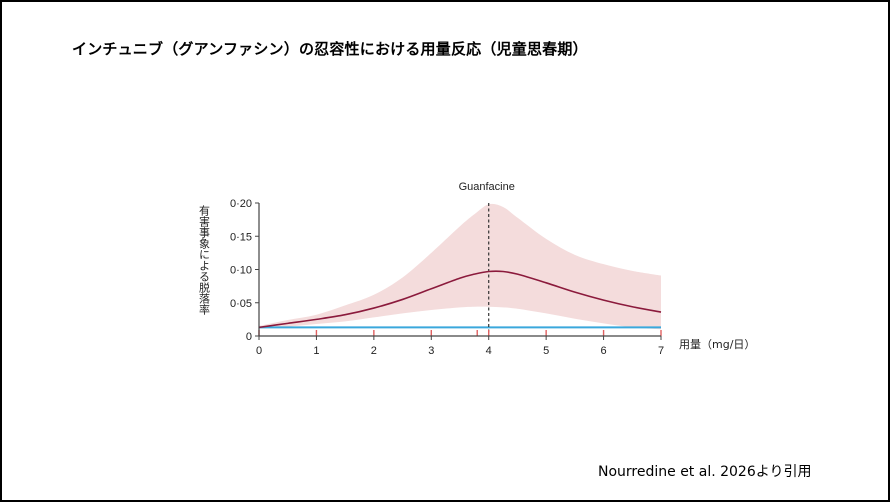  Describe the element at coordinates (241, 237) in the screenshot. I see `y-tick-label: 0·15` at that location.